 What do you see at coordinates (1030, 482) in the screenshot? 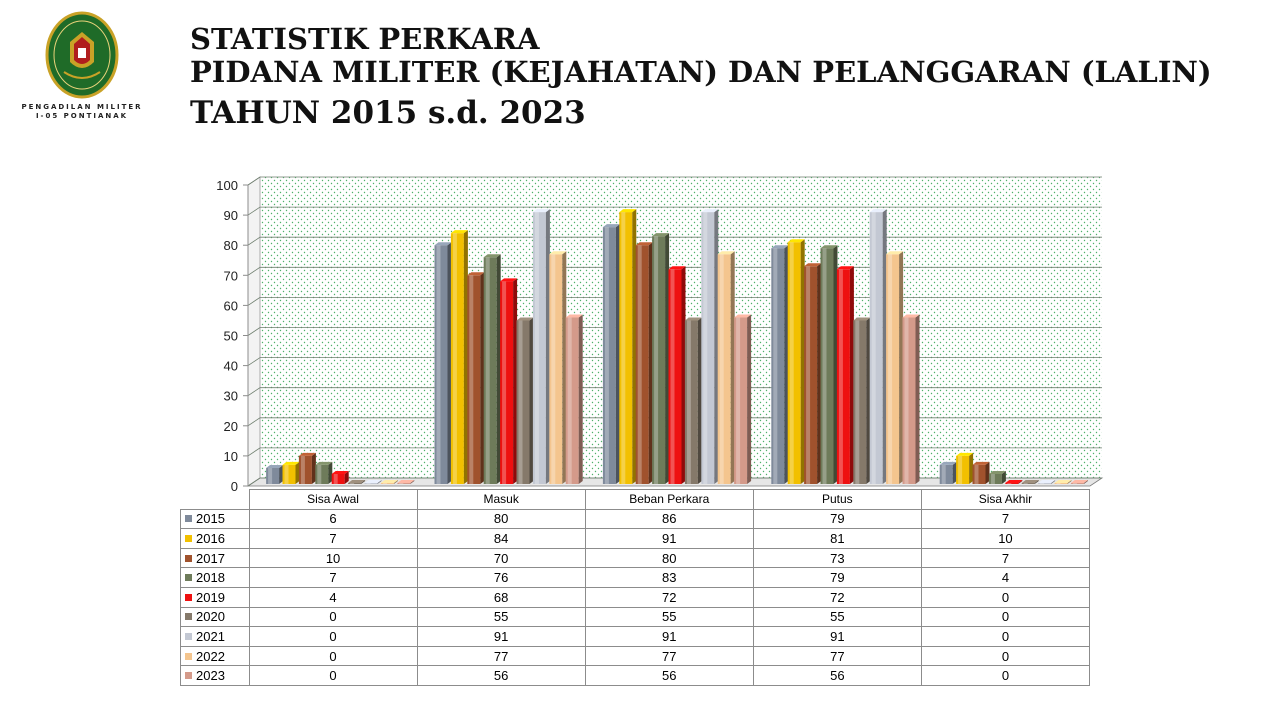
I see `bar-2020-sisa-akhir` at bounding box center [1030, 482].